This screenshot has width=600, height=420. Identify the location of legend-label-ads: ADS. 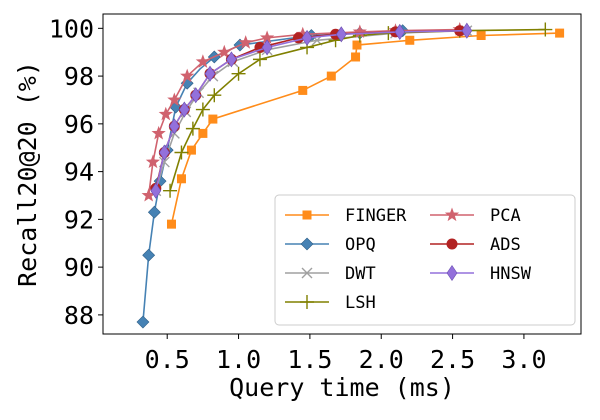
(505, 245).